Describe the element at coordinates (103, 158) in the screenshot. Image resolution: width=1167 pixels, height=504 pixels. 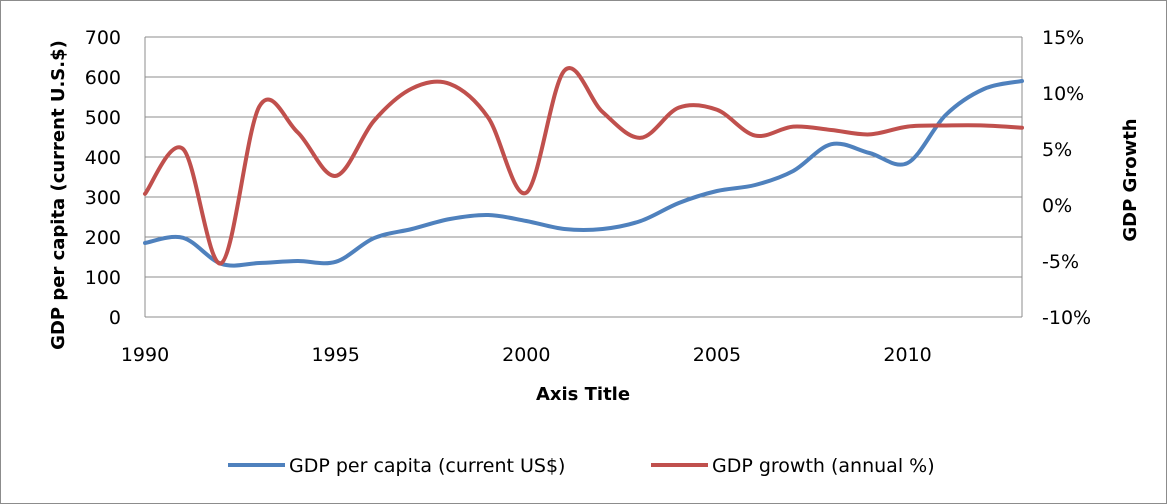
I see `y-tick-label: 400` at that location.